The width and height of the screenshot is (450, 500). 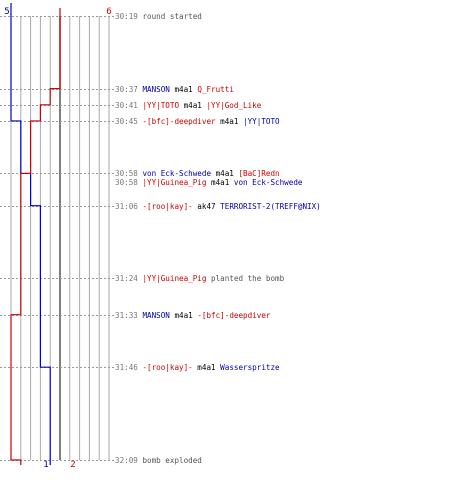 I want to click on event-log-entry: 30:19 round started, so click(x=158, y=16).